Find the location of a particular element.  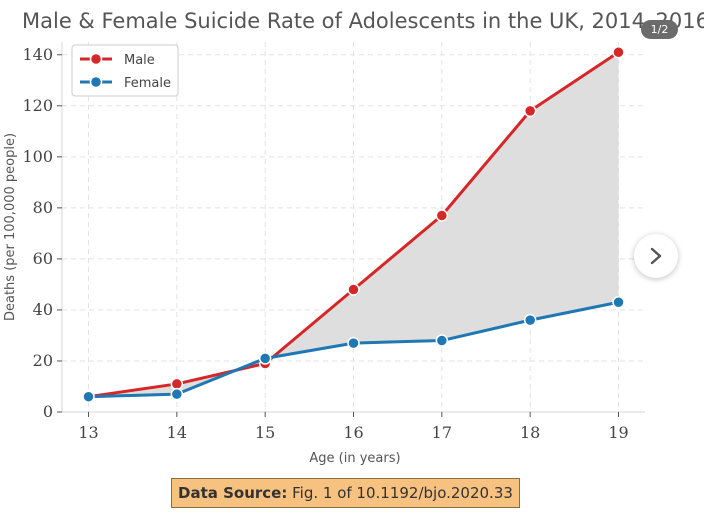

legend: Male Female is located at coordinates (125, 70).